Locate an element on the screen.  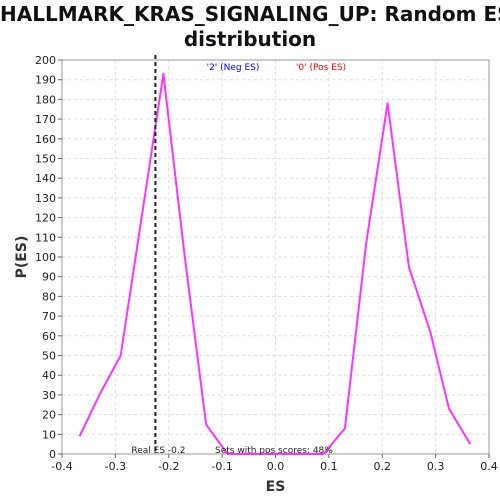
y-tick-label: 170 is located at coordinates (45, 119).